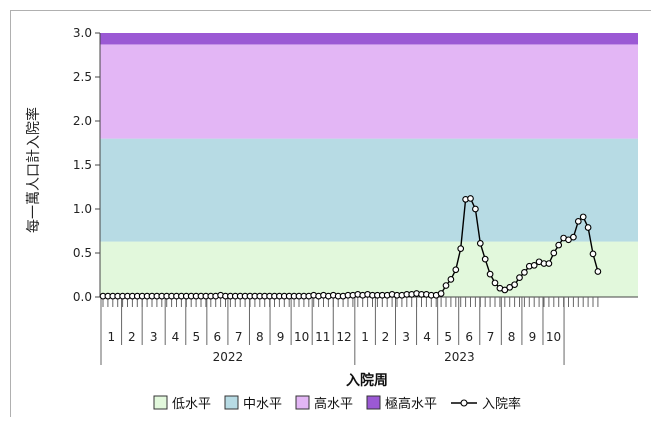  Describe the element at coordinates (501, 404) in the screenshot. I see `legend-label: 入院率` at that location.